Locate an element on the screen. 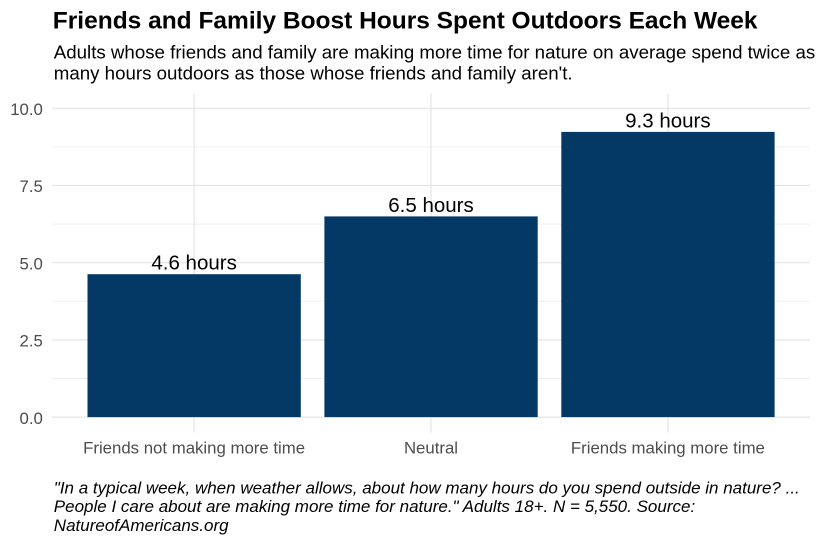  svg-text: 9.3 hours is located at coordinates (667, 120).